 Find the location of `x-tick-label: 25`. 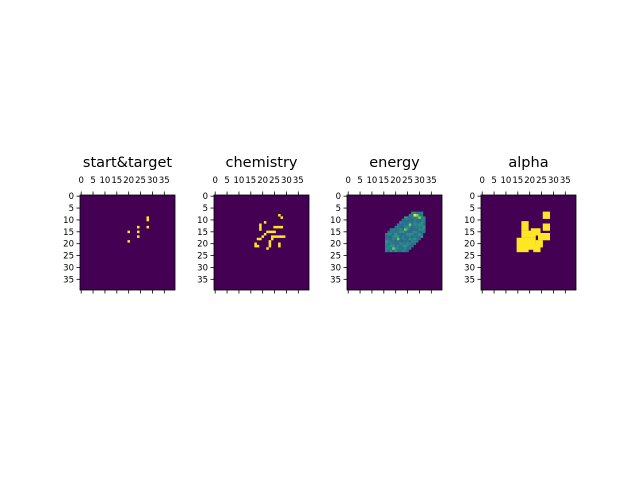

x-tick-label: 25 is located at coordinates (407, 181).